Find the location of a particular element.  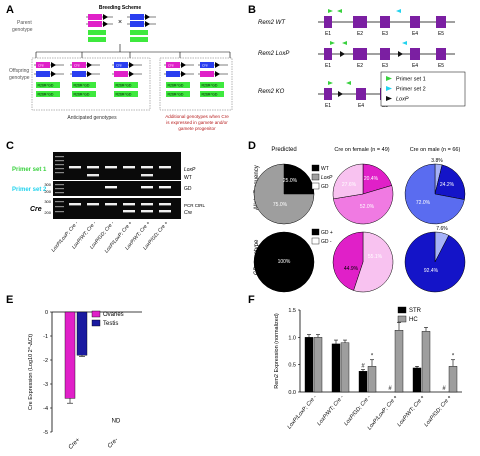

primer2-arrow is located at coordinates (398, 11).